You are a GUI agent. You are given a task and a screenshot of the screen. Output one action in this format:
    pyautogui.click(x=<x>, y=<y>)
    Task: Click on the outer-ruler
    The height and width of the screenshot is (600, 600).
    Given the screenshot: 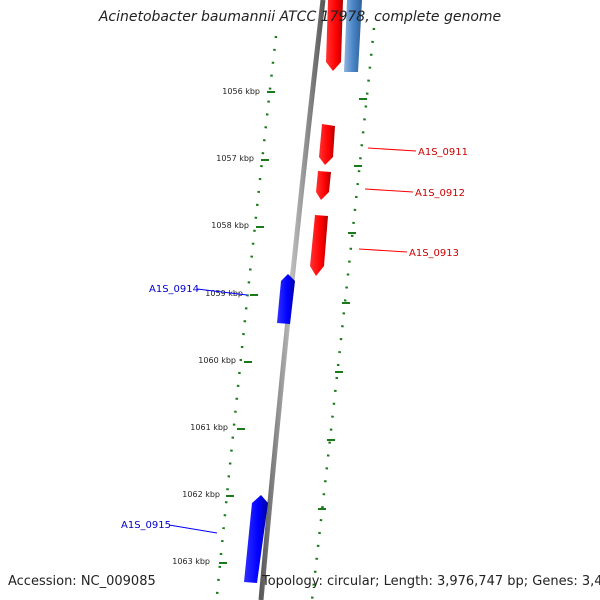 What is the action you would take?
    pyautogui.click(x=343, y=313)
    